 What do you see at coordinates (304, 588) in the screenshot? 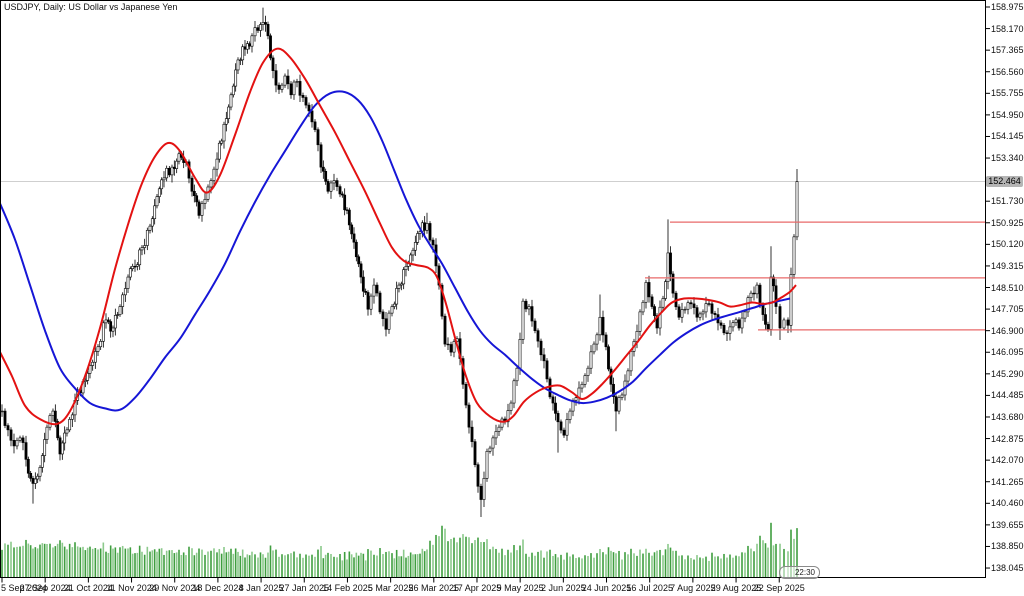
I see `date-axis-label: 27 Jan 2025` at bounding box center [304, 588].